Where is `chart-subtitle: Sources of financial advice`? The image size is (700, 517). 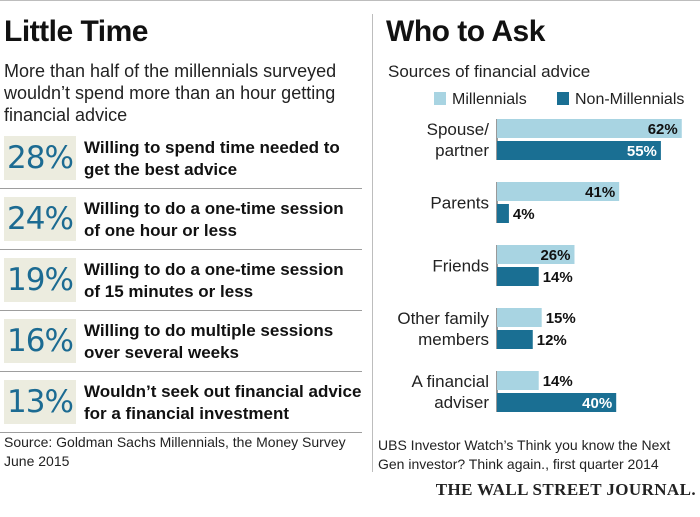 chart-subtitle: Sources of financial advice is located at coordinates (489, 71).